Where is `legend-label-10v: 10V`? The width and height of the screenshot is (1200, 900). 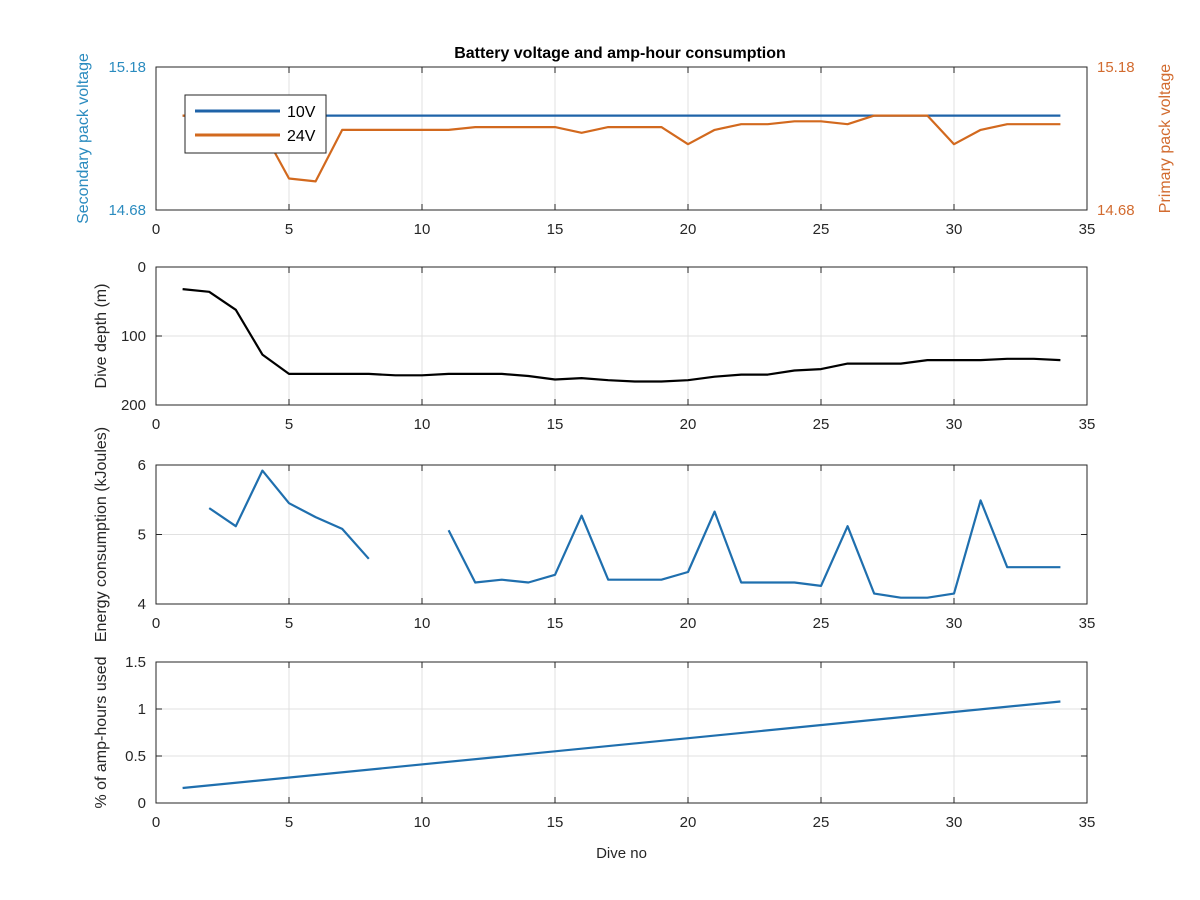 legend-label-10v: 10V is located at coordinates (301, 112).